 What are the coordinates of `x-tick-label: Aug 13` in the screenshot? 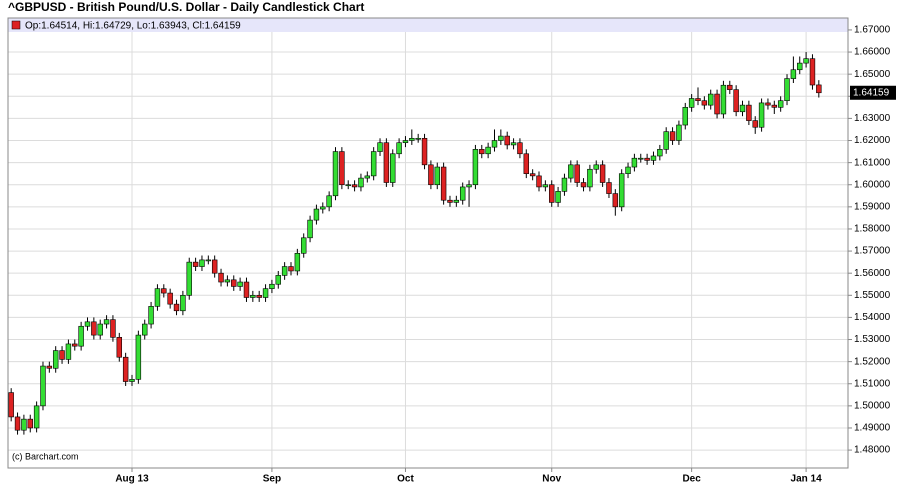 It's located at (132, 479).